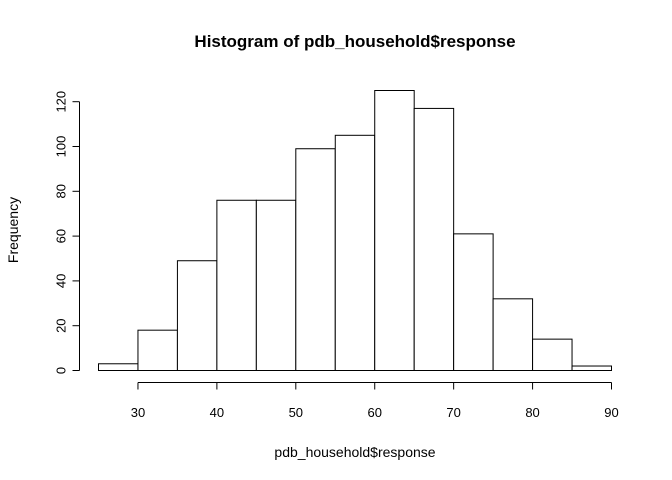  I want to click on x-tick-label: 30, so click(138, 412).